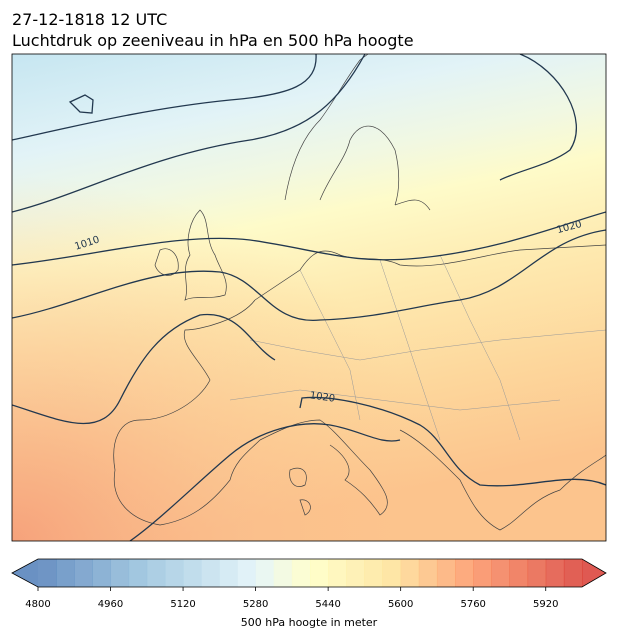 The width and height of the screenshot is (618, 643). Describe the element at coordinates (110, 604) in the screenshot. I see `colorbar-tick-label: 4960` at that location.